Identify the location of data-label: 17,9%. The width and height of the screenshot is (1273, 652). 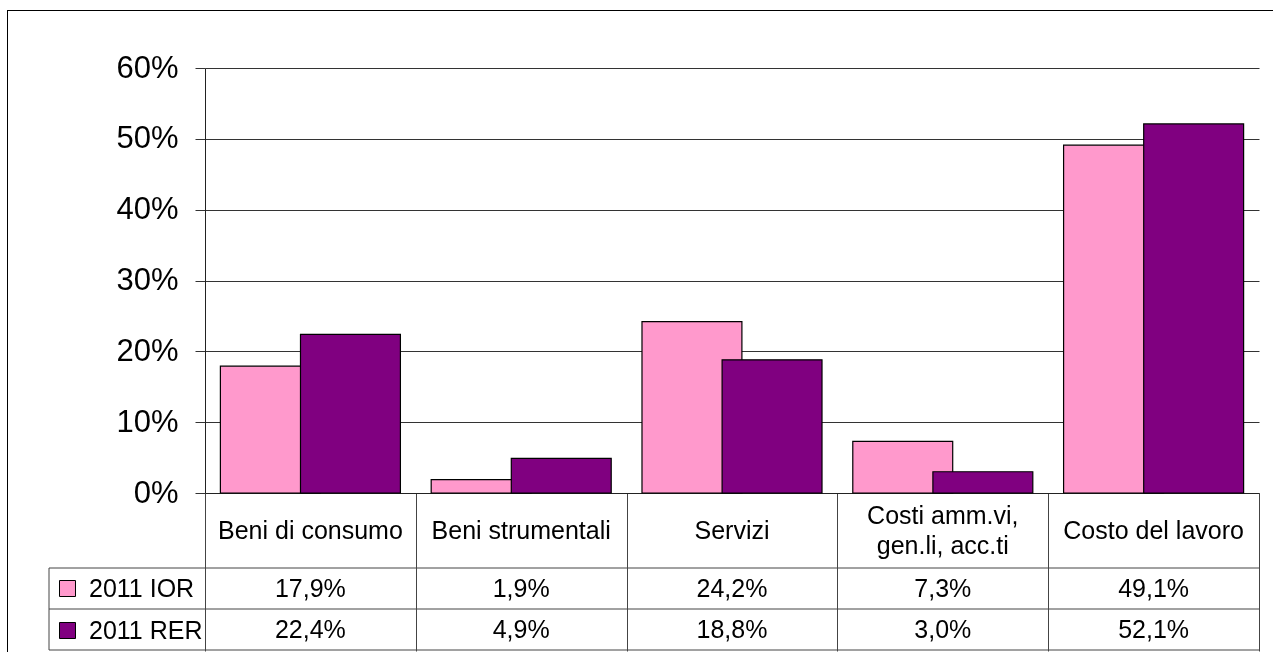
(310, 587).